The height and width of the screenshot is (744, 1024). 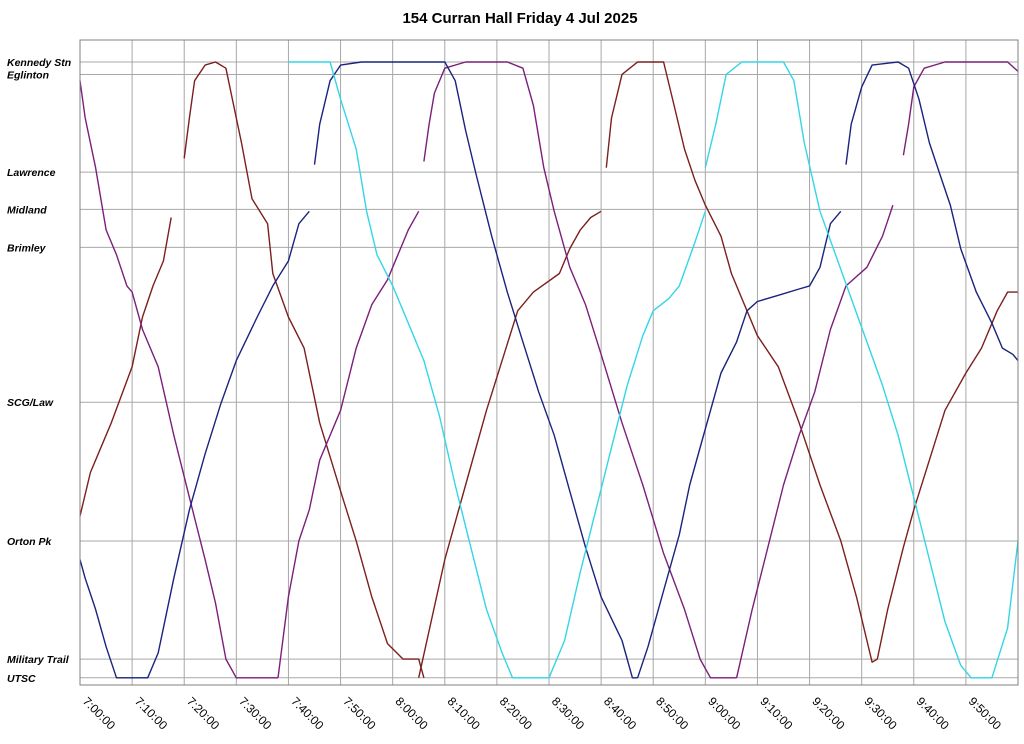 What do you see at coordinates (39, 63) in the screenshot?
I see `y-stop-label: Kennedy Stn` at bounding box center [39, 63].